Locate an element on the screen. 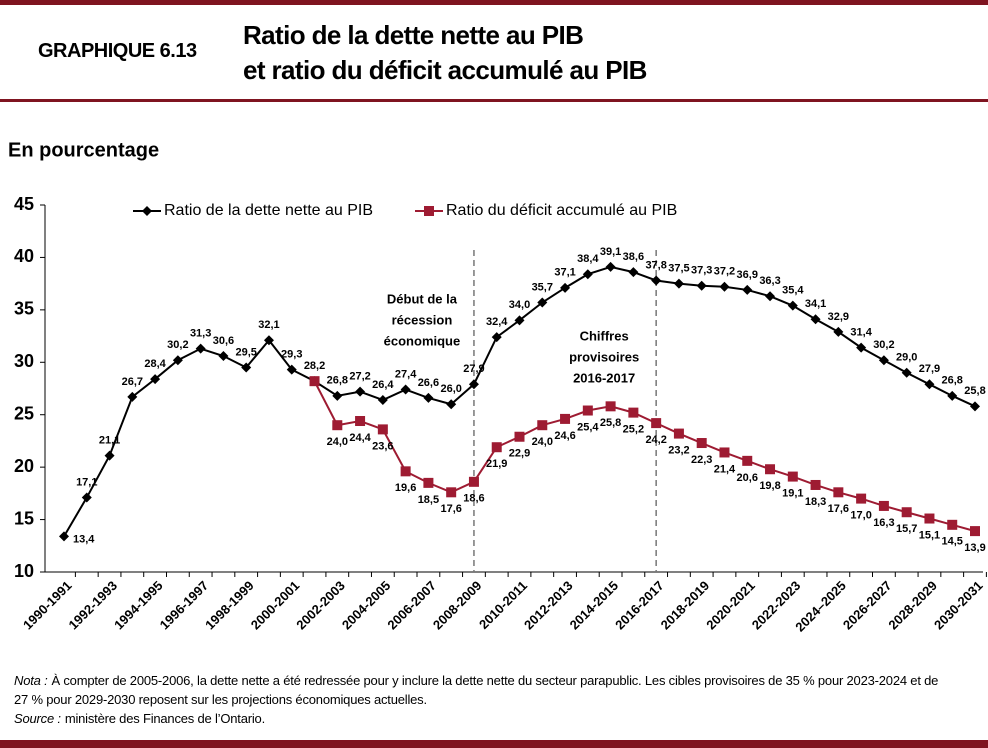 The width and height of the screenshot is (988, 748). data-label: 31,4 is located at coordinates (861, 333).